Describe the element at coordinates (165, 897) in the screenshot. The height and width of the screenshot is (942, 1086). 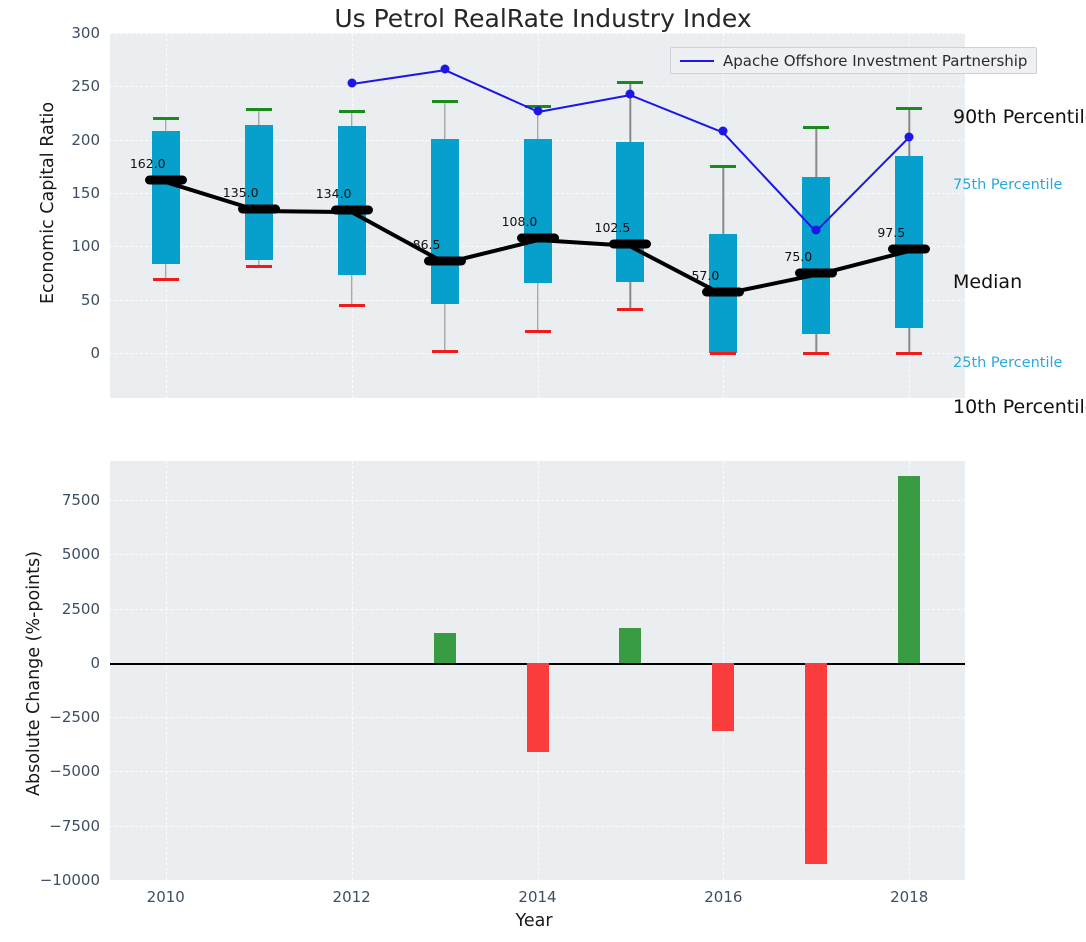
I see `x-tick-label: 2010` at that location.